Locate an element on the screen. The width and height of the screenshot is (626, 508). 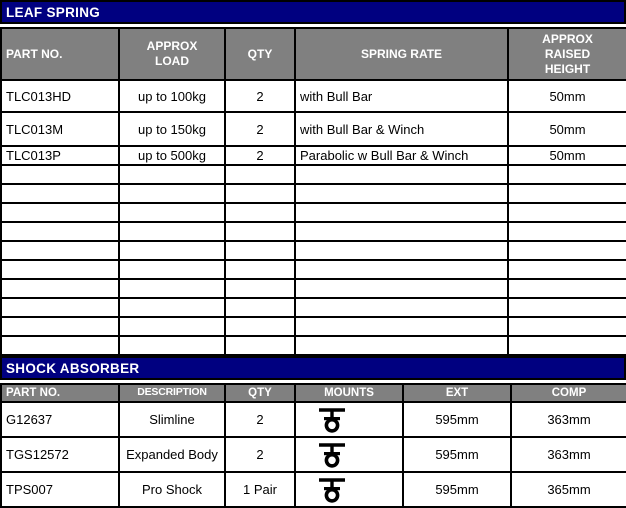
table-row: TGS12572 Expanded Body 2 595mm 363mm is located at coordinates (313, 454).